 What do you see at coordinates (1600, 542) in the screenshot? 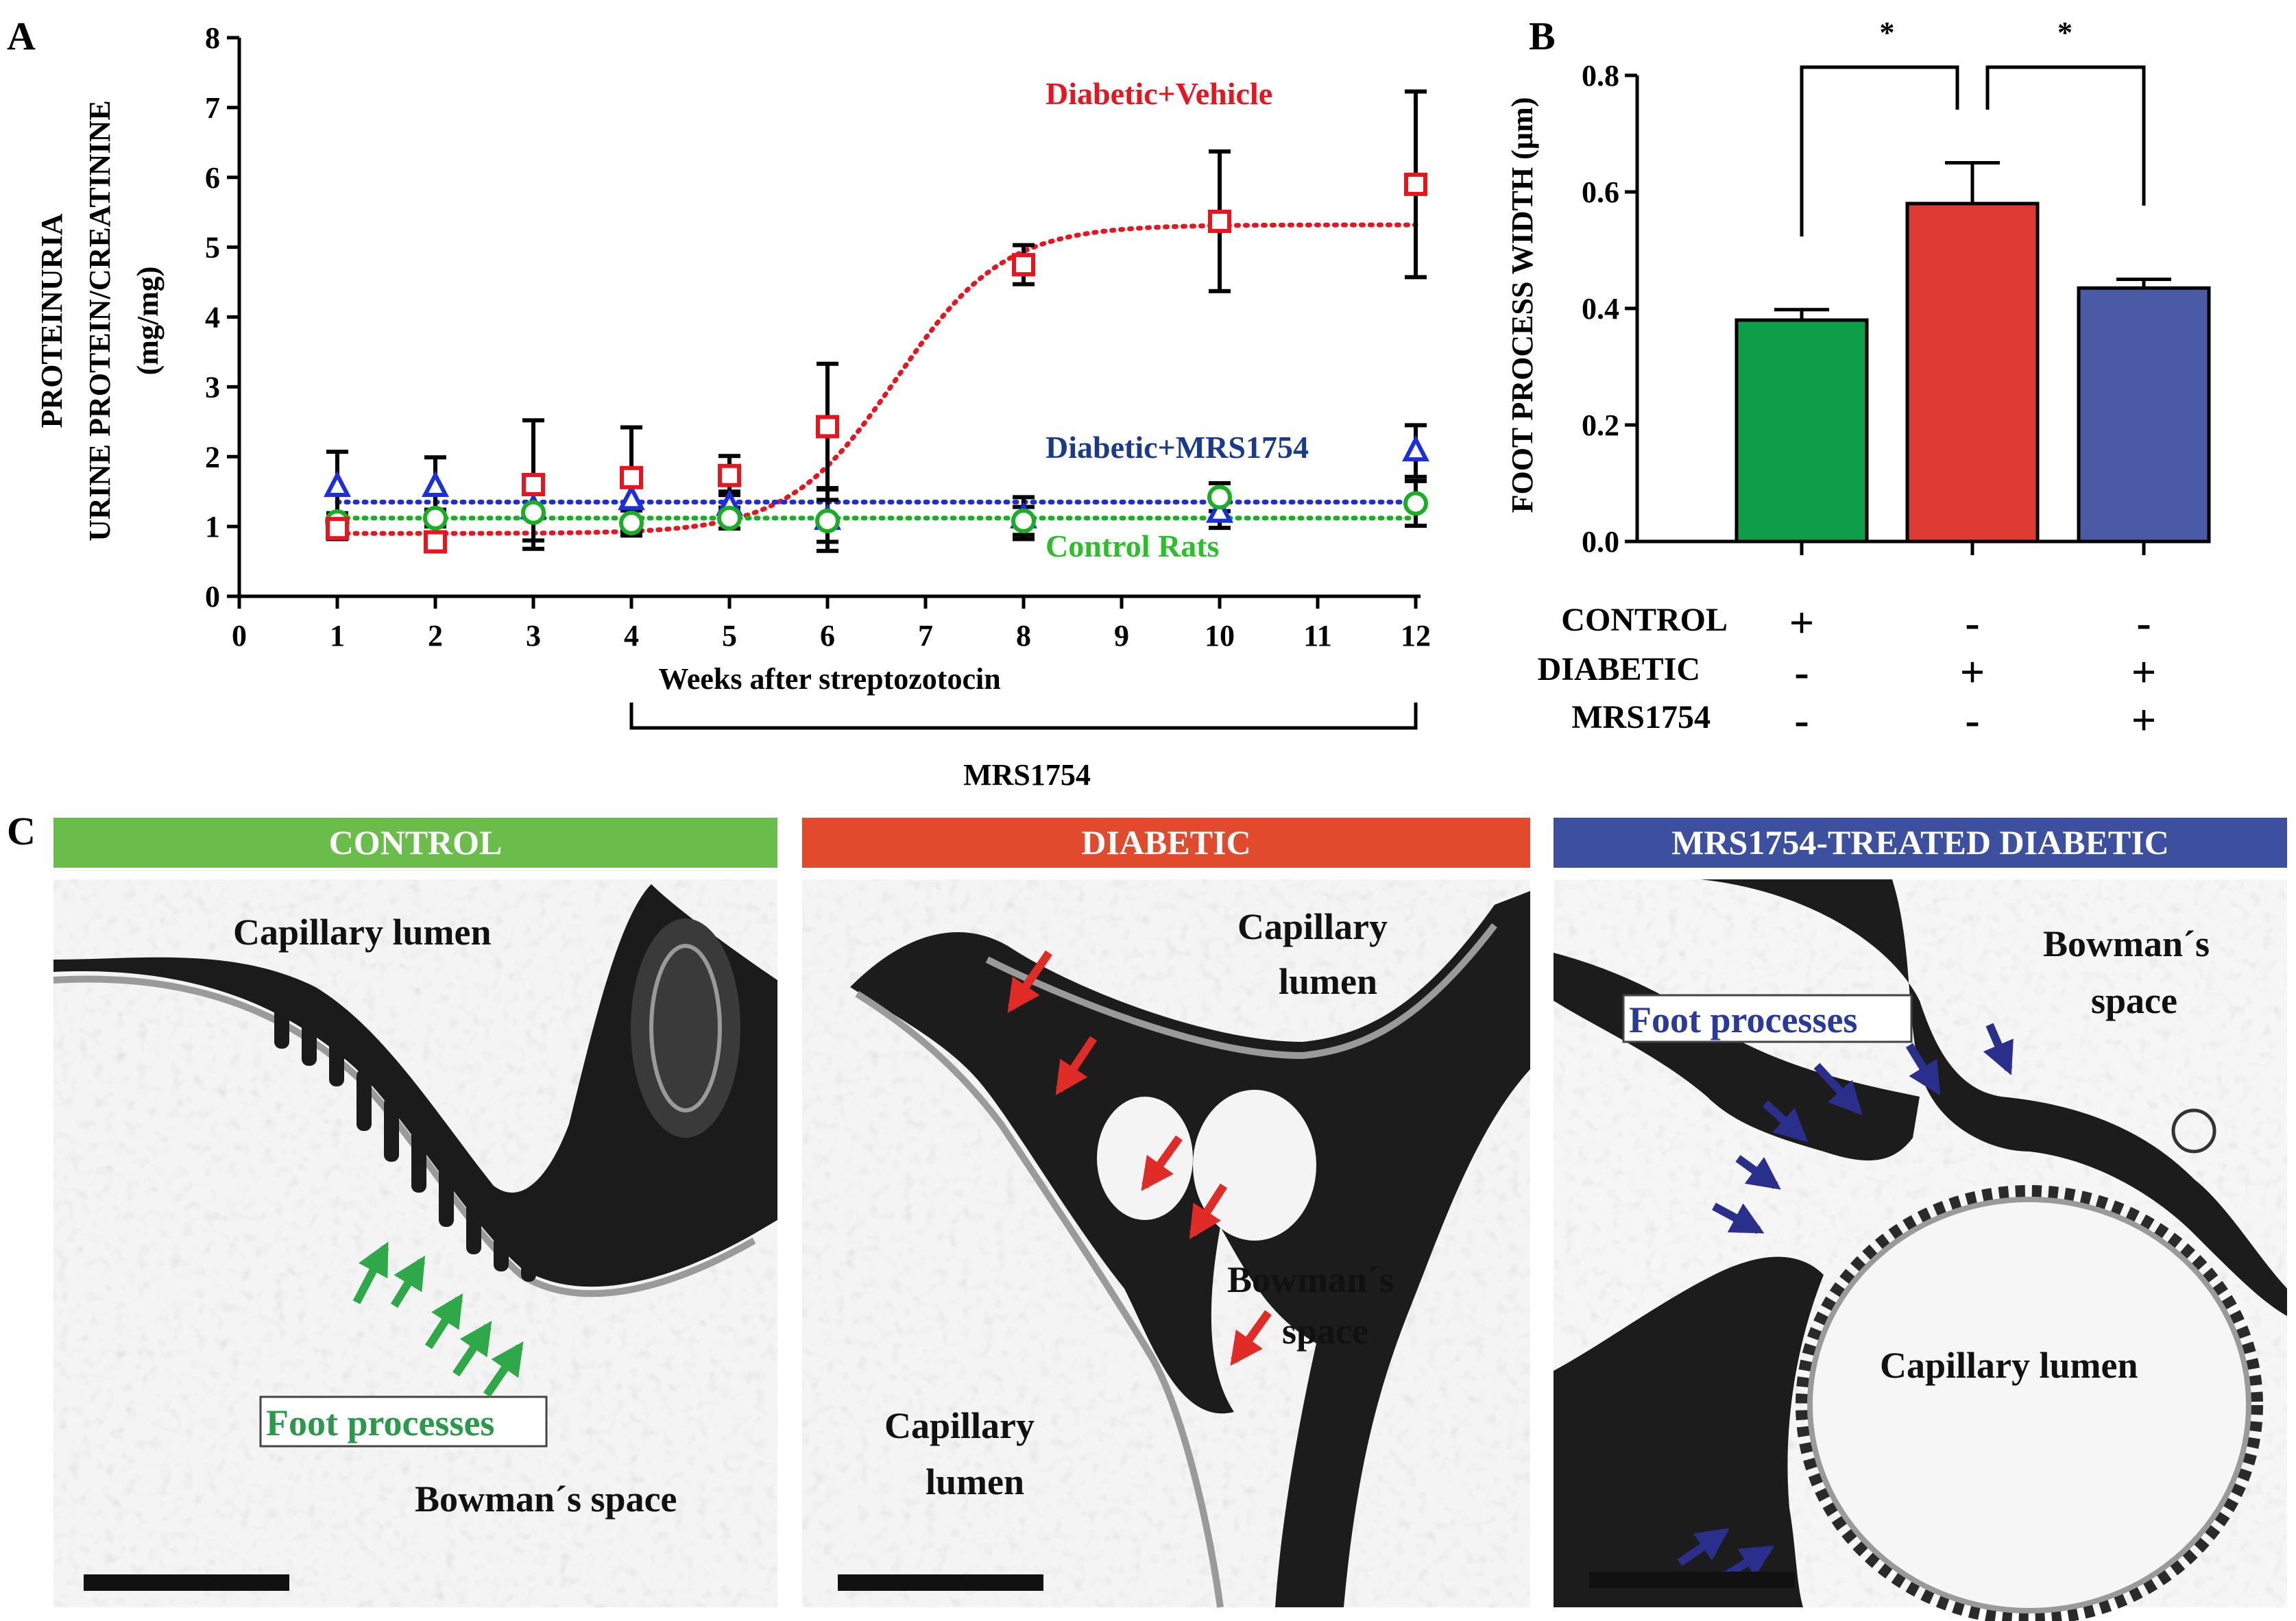
I see `chart-b-ytick-label: 0.0` at bounding box center [1600, 542].